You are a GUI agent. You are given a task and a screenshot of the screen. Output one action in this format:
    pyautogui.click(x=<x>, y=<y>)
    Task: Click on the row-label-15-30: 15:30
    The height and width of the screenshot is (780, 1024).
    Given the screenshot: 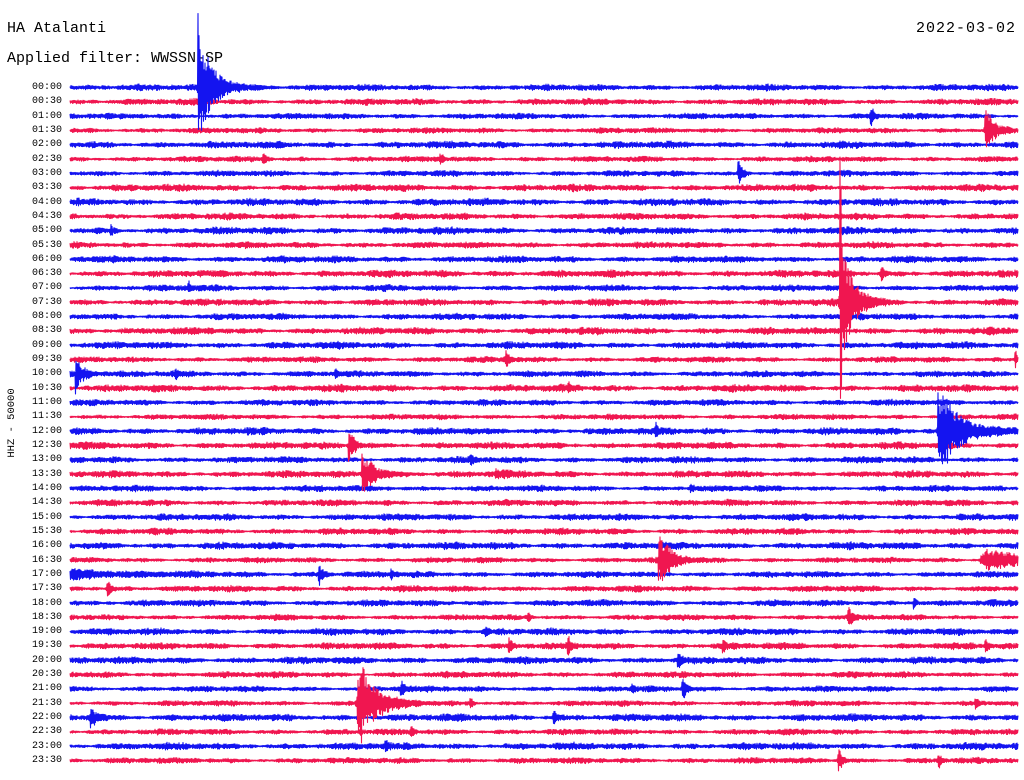 What is the action you would take?
    pyautogui.click(x=46, y=531)
    